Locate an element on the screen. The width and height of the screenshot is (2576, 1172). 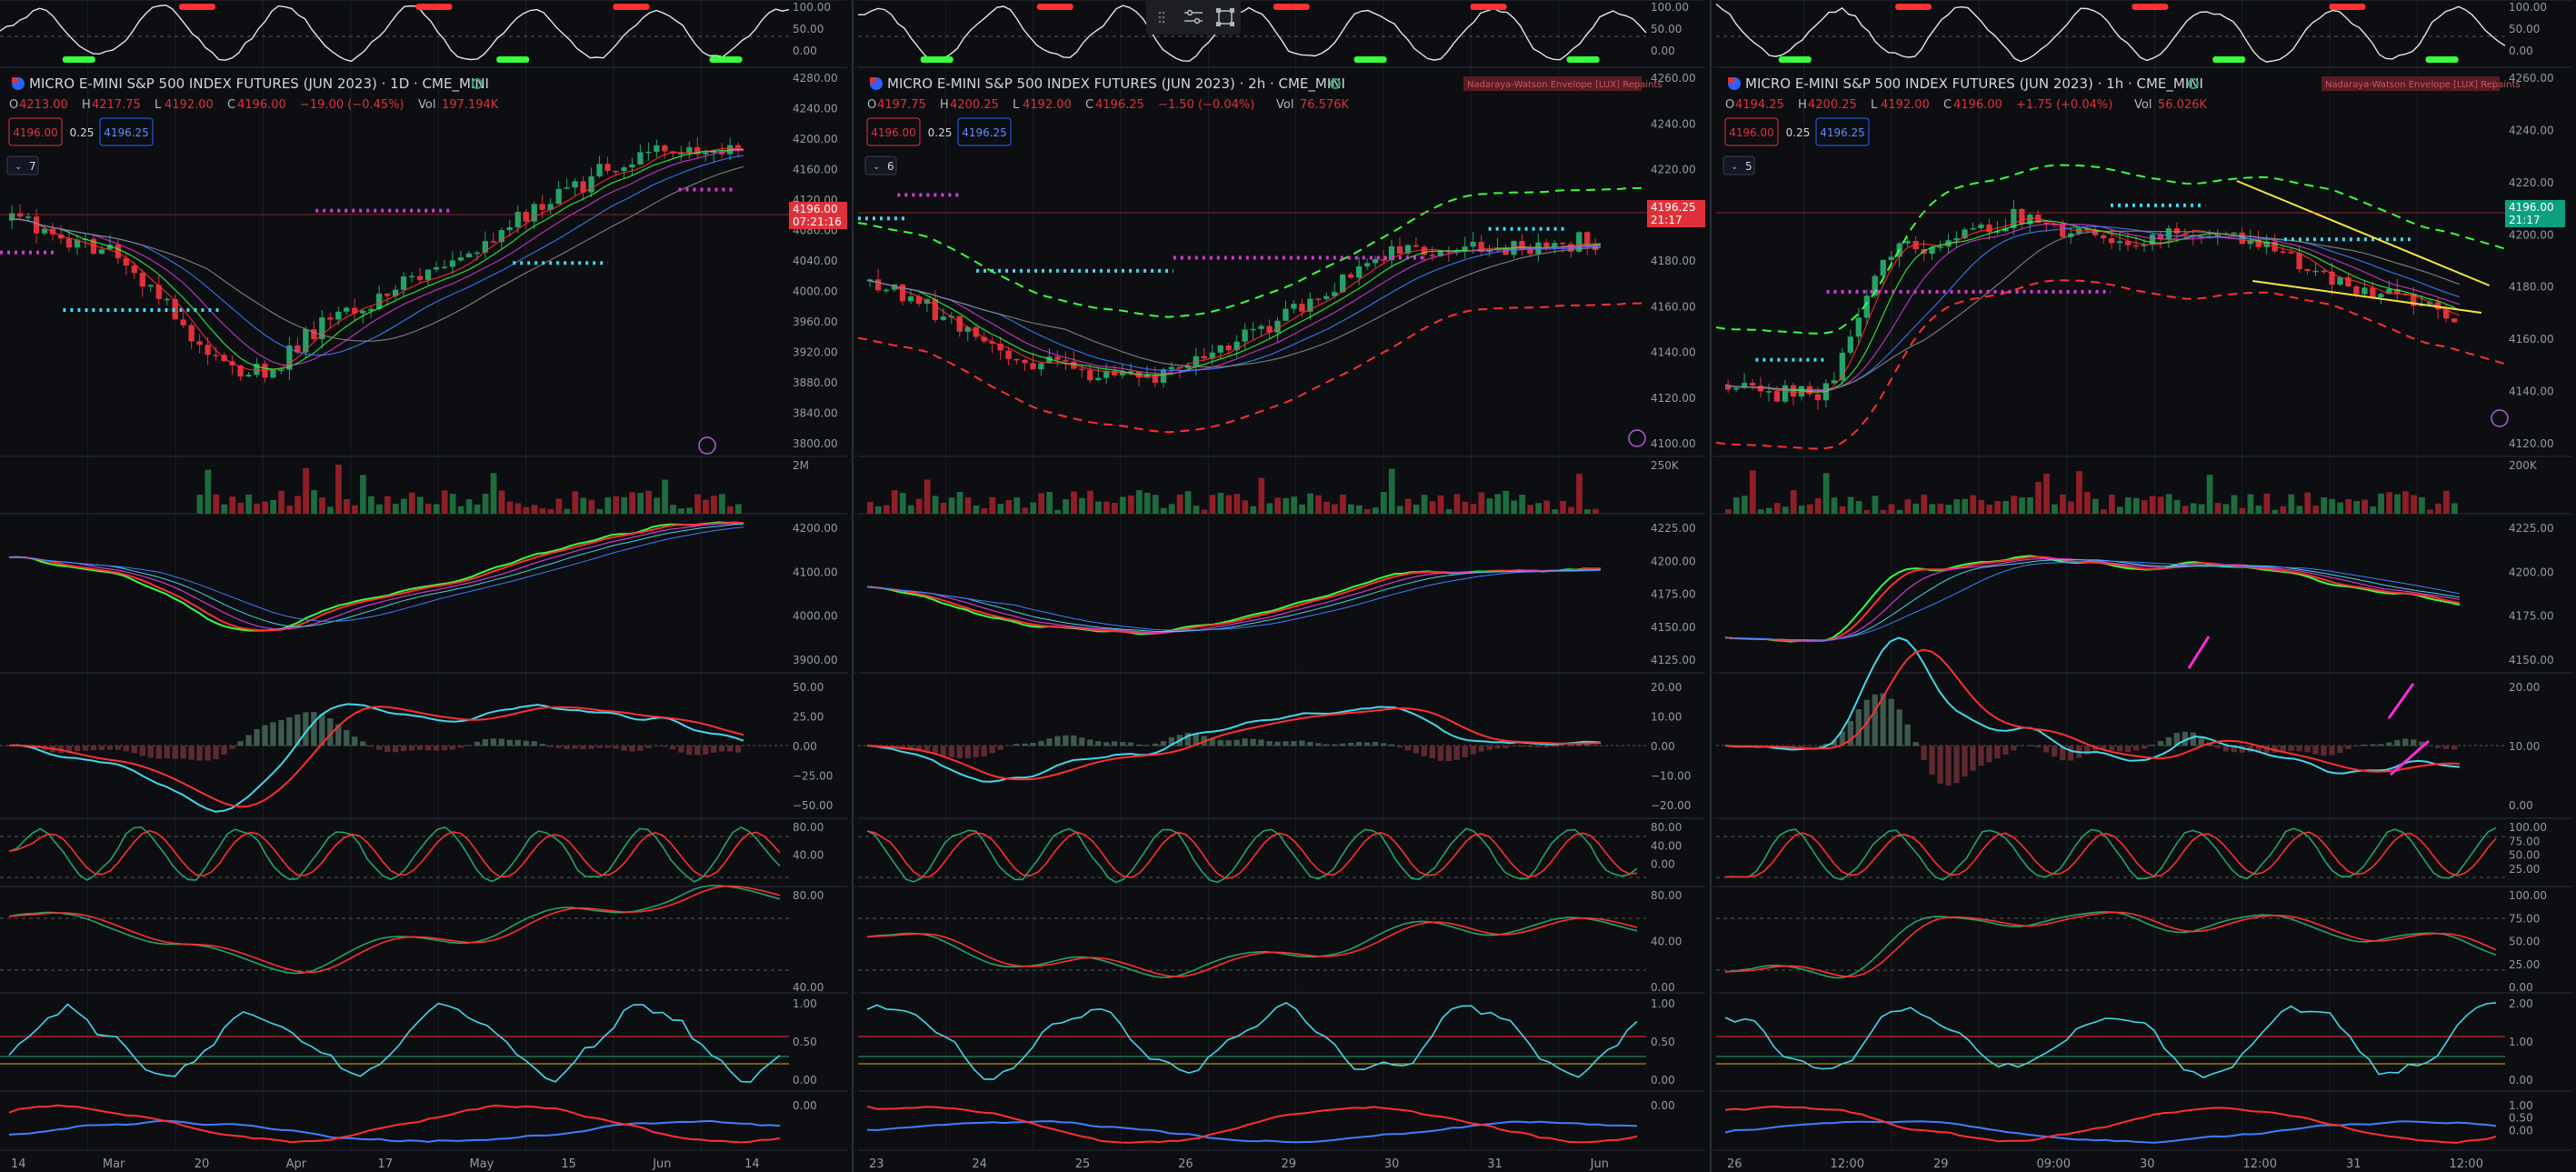
indicator-tag-bg is located at coordinates (1552, 83).